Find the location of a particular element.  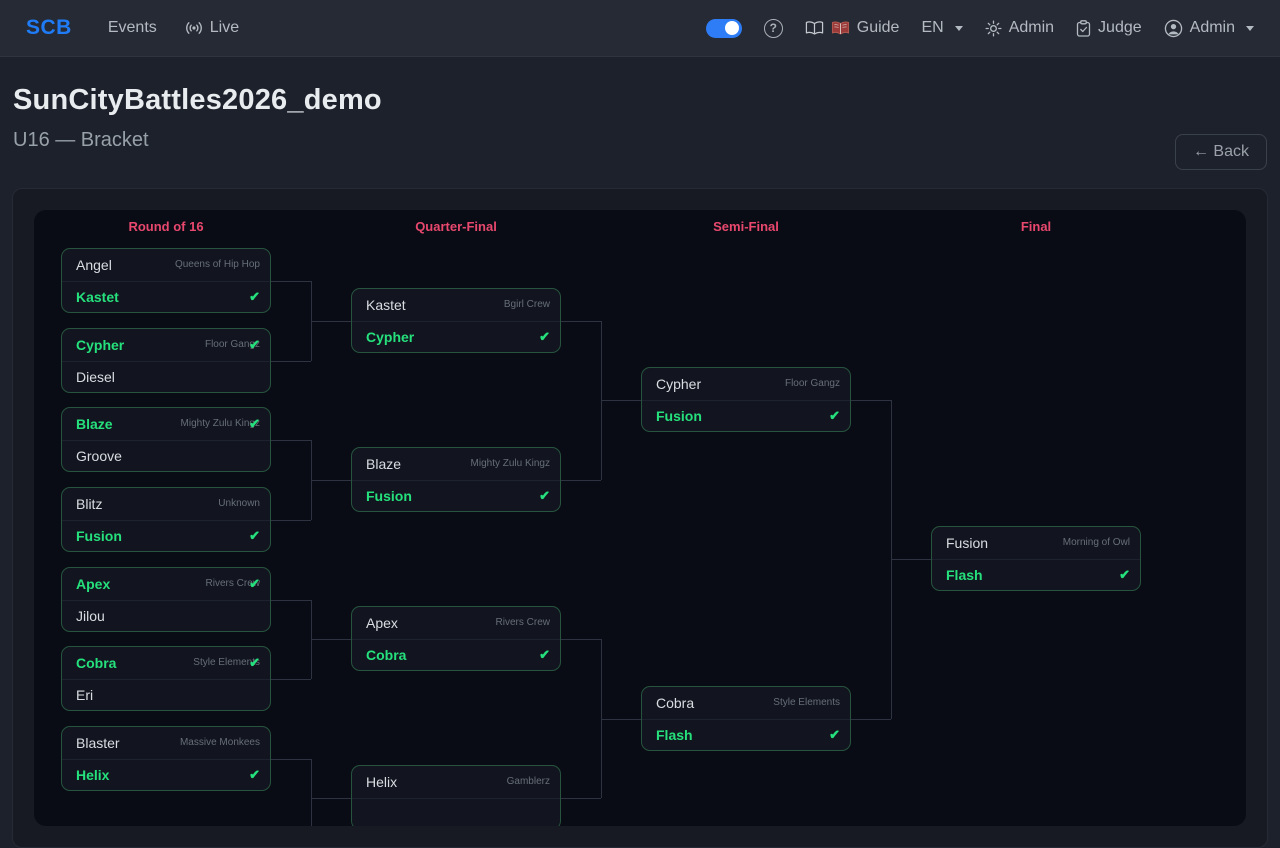

competitor-name: Cypher is located at coordinates (679, 383).